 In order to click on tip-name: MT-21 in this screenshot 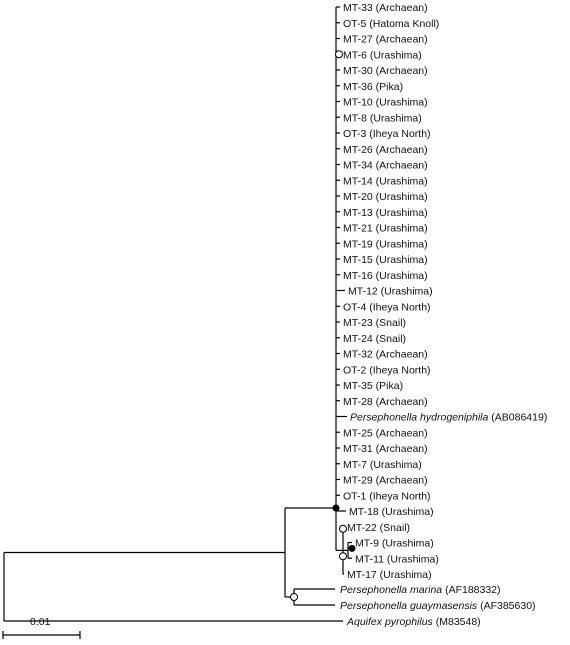, I will do `click(358, 229)`.